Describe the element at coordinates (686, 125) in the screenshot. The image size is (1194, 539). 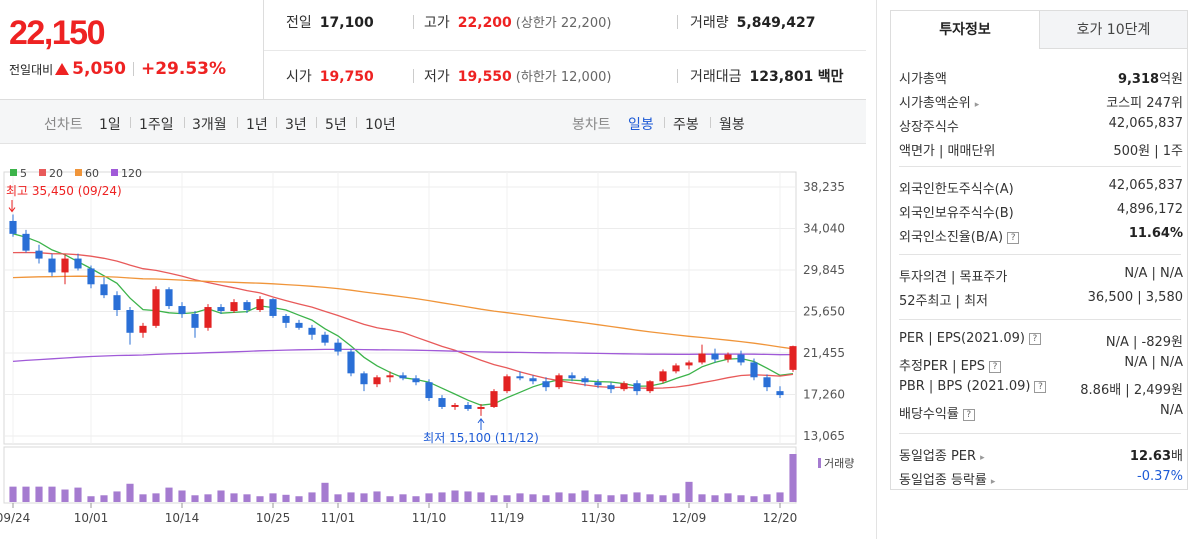
I see `candle-weekly: 주봉` at that location.